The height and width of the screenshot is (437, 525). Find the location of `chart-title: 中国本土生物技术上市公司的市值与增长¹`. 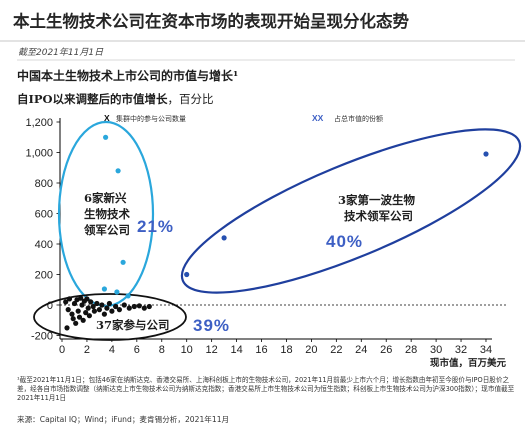

chart-title: 中国本土生物技术上市公司的市值与增长¹ is located at coordinates (127, 75).